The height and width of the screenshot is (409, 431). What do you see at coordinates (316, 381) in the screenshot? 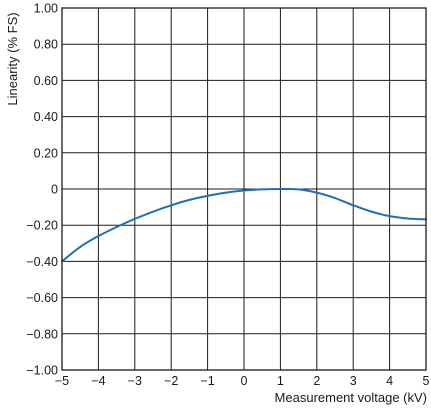
I see `x-tick-label: 2` at bounding box center [316, 381].